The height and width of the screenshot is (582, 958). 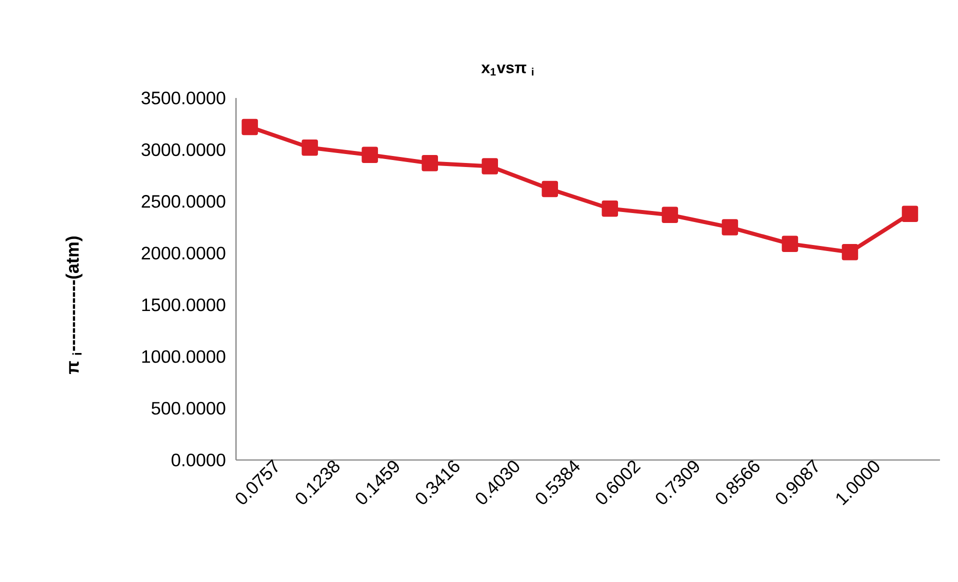 What do you see at coordinates (184, 201) in the screenshot?
I see `y-tick-label: 2500.0000` at bounding box center [184, 201].